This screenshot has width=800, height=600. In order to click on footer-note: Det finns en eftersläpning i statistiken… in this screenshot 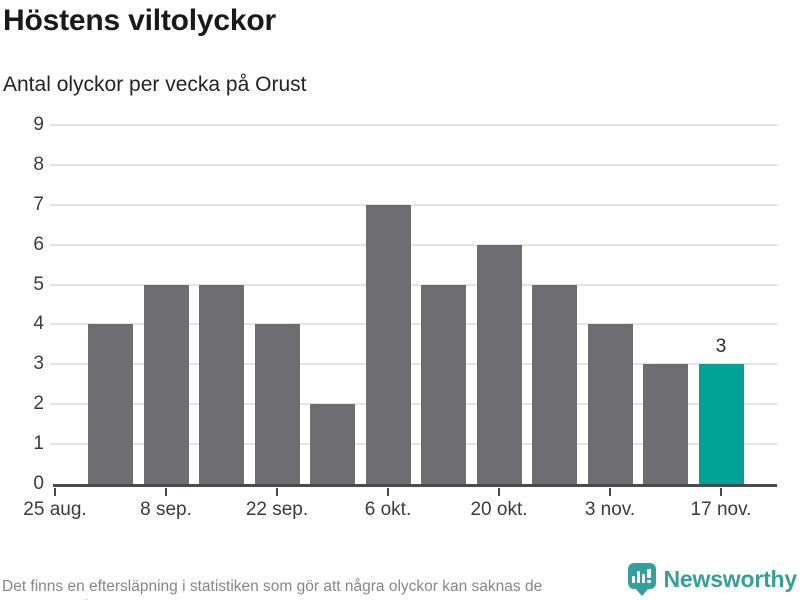, I will do `click(322, 588)`.